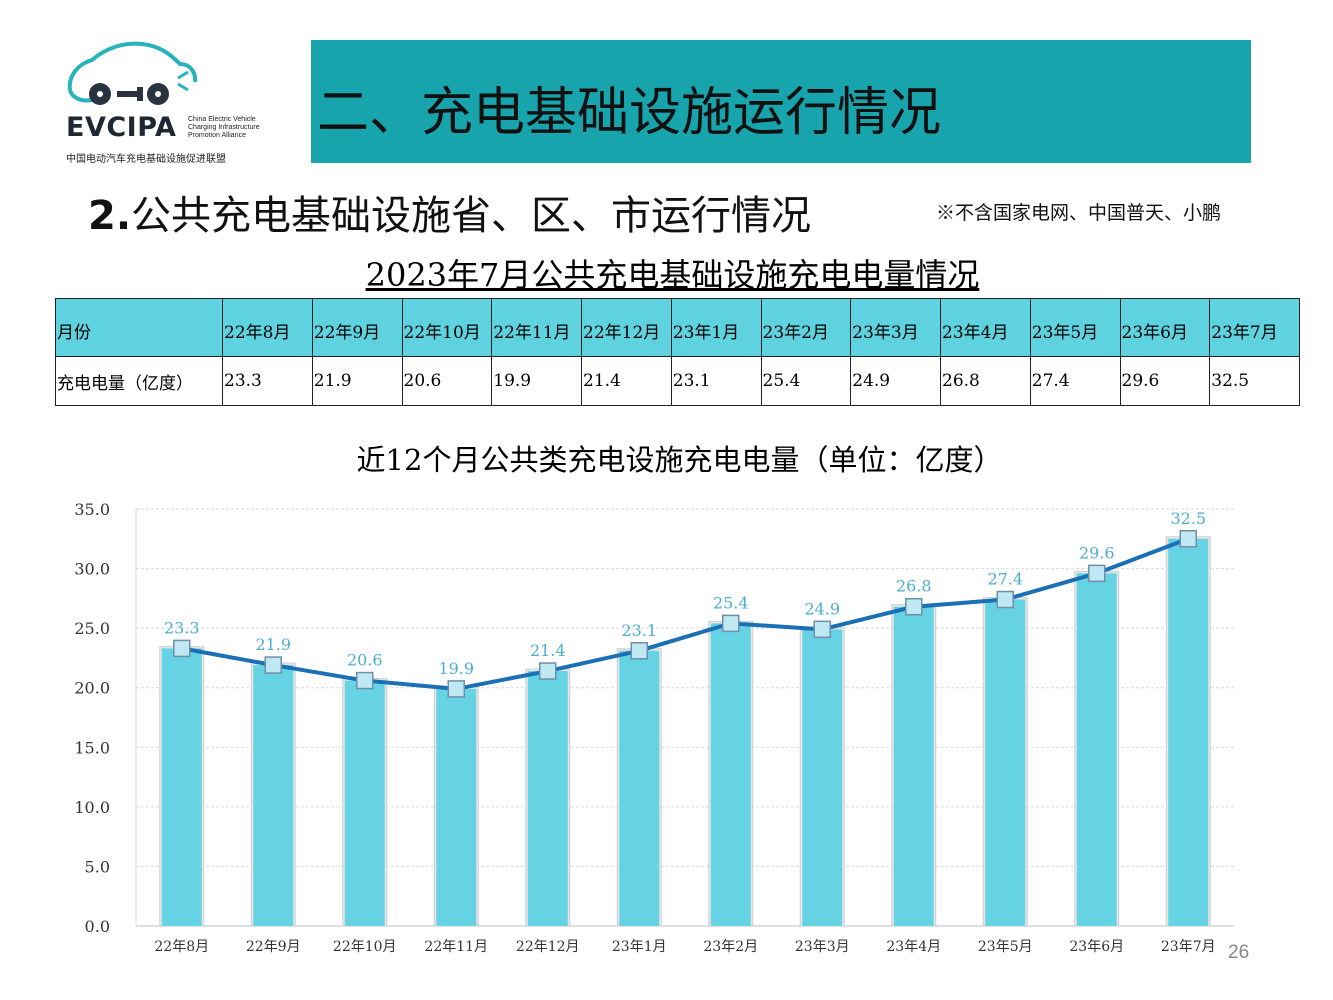 This screenshot has height=1000, width=1333. I want to click on x-tick-label: 23年6月, so click(1096, 947).